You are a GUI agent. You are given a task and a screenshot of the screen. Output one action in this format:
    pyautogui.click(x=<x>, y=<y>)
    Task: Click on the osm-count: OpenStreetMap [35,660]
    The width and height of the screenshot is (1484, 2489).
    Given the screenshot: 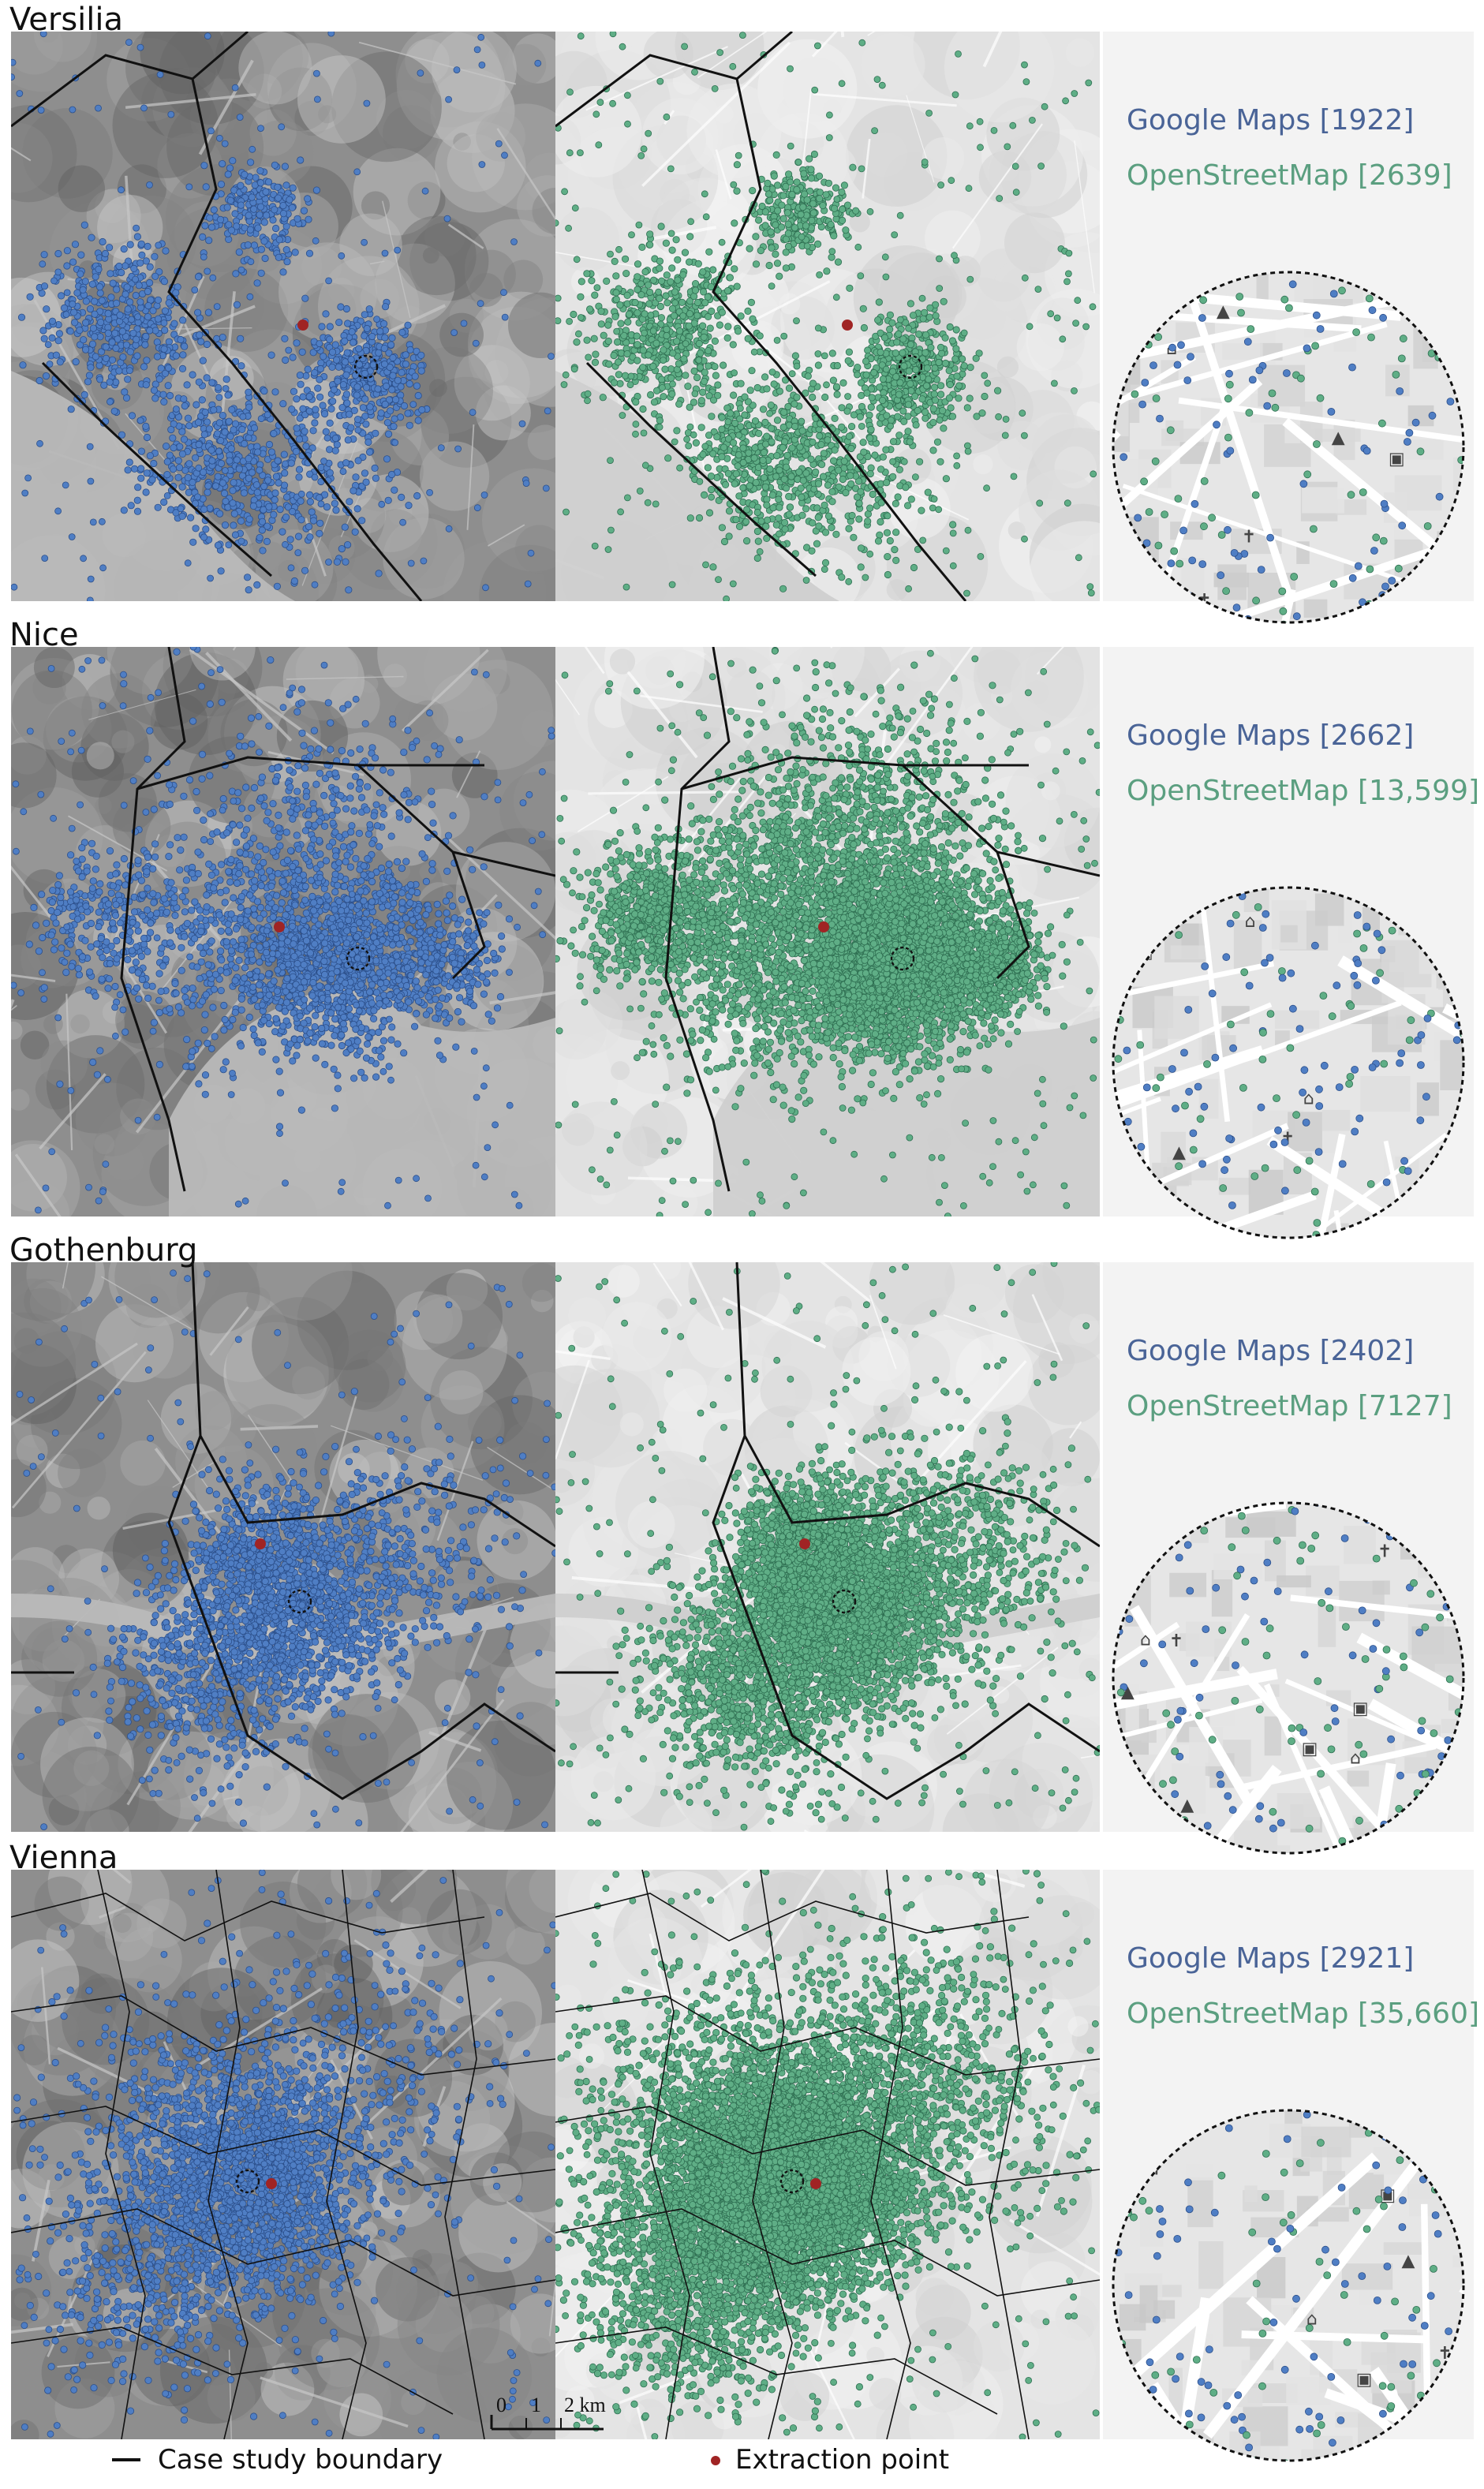 What is the action you would take?
    pyautogui.click(x=1303, y=2014)
    